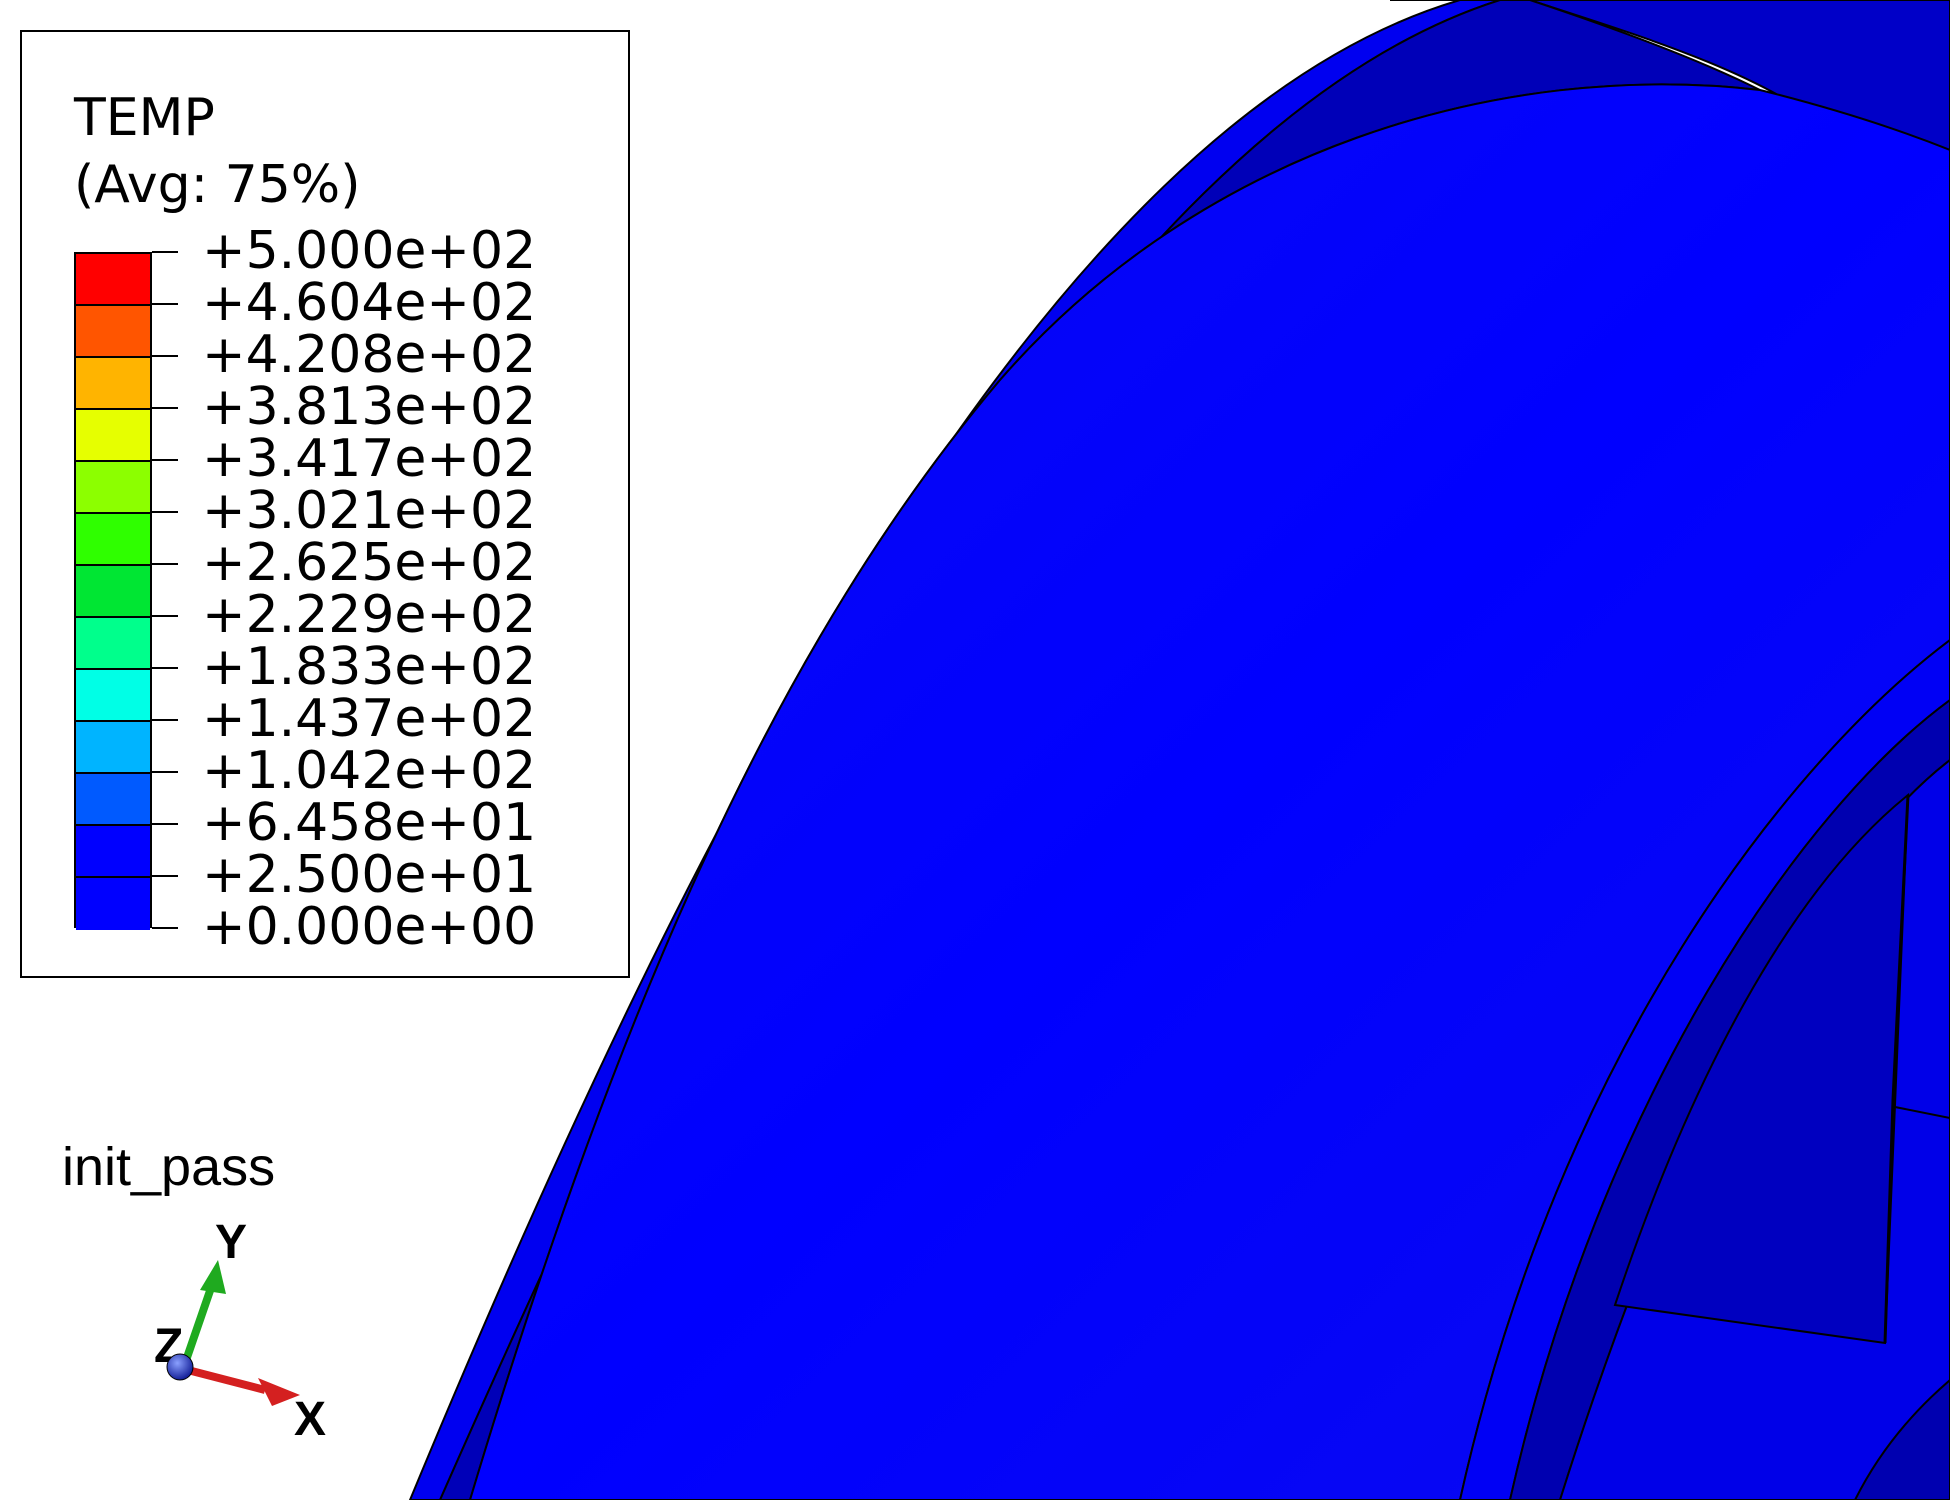  I want to click on legend-tick-label: +0.000e+00, so click(369, 927).